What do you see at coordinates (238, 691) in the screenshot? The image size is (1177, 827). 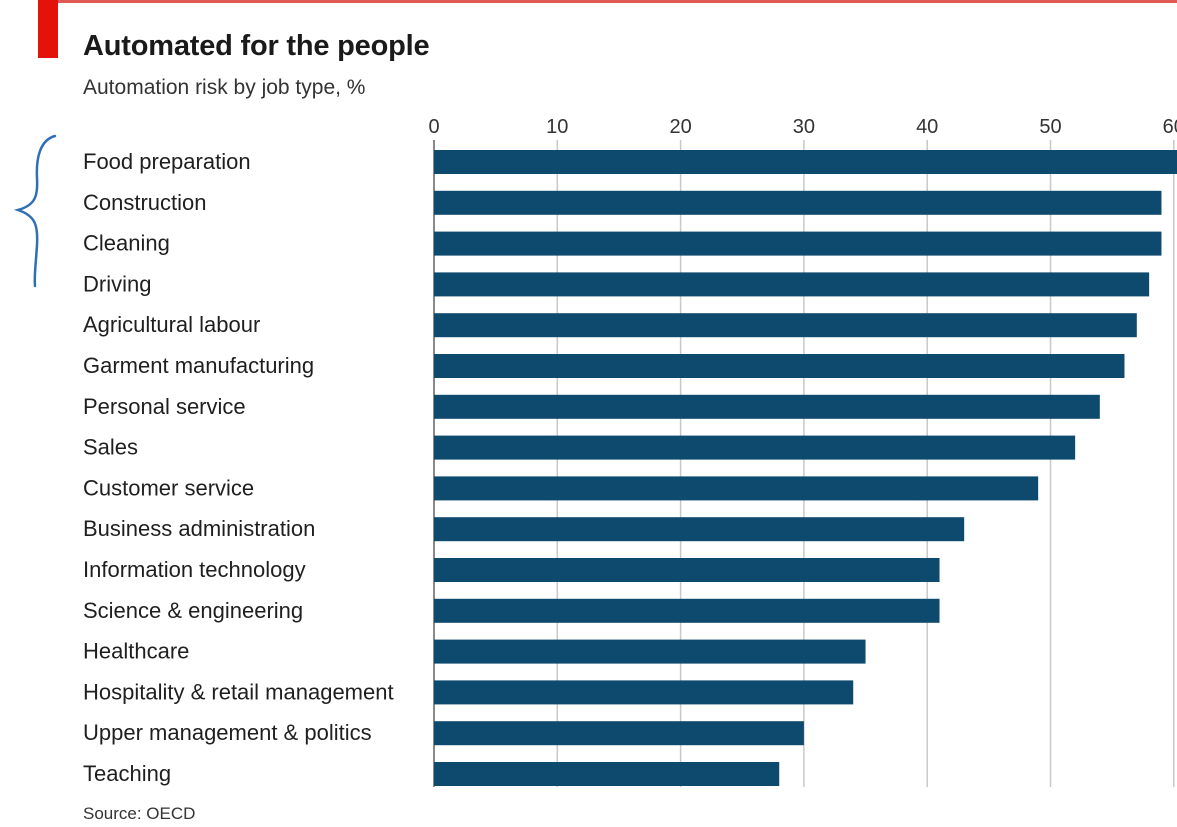 I see `category-label: Hospitality & retail management` at bounding box center [238, 691].